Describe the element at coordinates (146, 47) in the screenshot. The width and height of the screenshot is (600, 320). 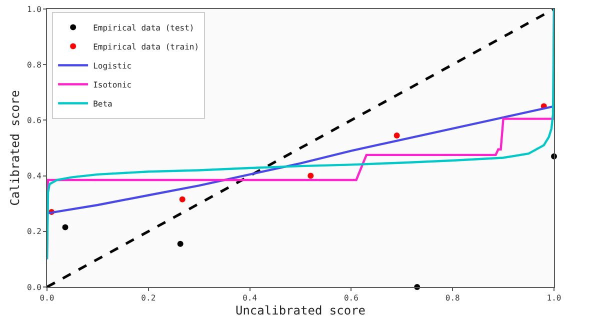
I see `legend-label: Empirical data (train)` at that location.